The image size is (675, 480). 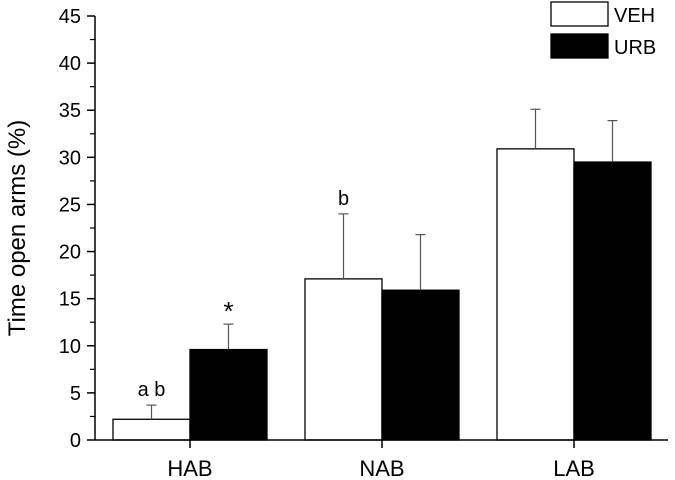 What do you see at coordinates (75, 441) in the screenshot?
I see `y-tick-label: 0` at bounding box center [75, 441].